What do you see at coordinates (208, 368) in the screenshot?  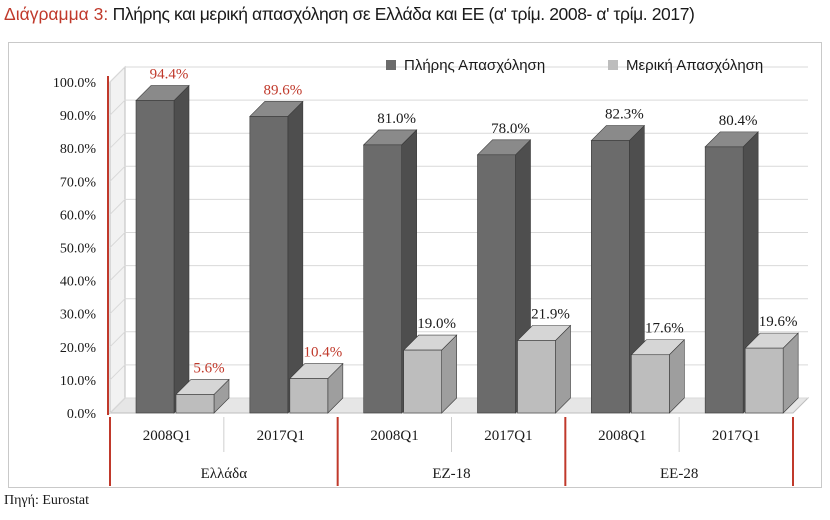 I see `data-label-part: 5.6%` at bounding box center [208, 368].